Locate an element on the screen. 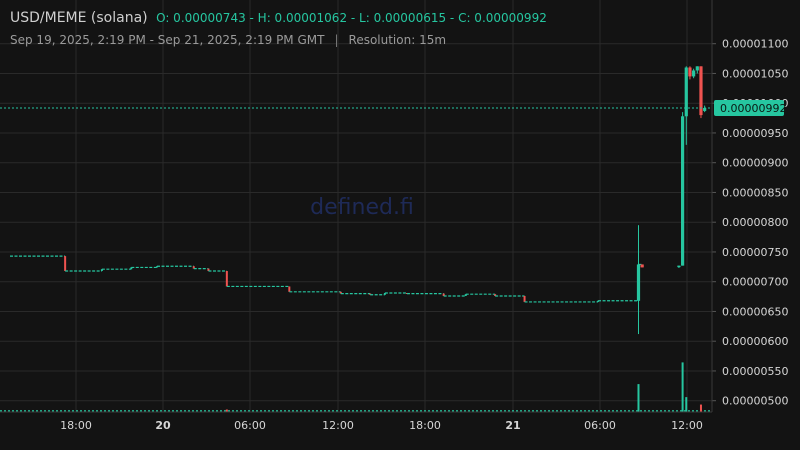  volume-bars is located at coordinates (356, 387).